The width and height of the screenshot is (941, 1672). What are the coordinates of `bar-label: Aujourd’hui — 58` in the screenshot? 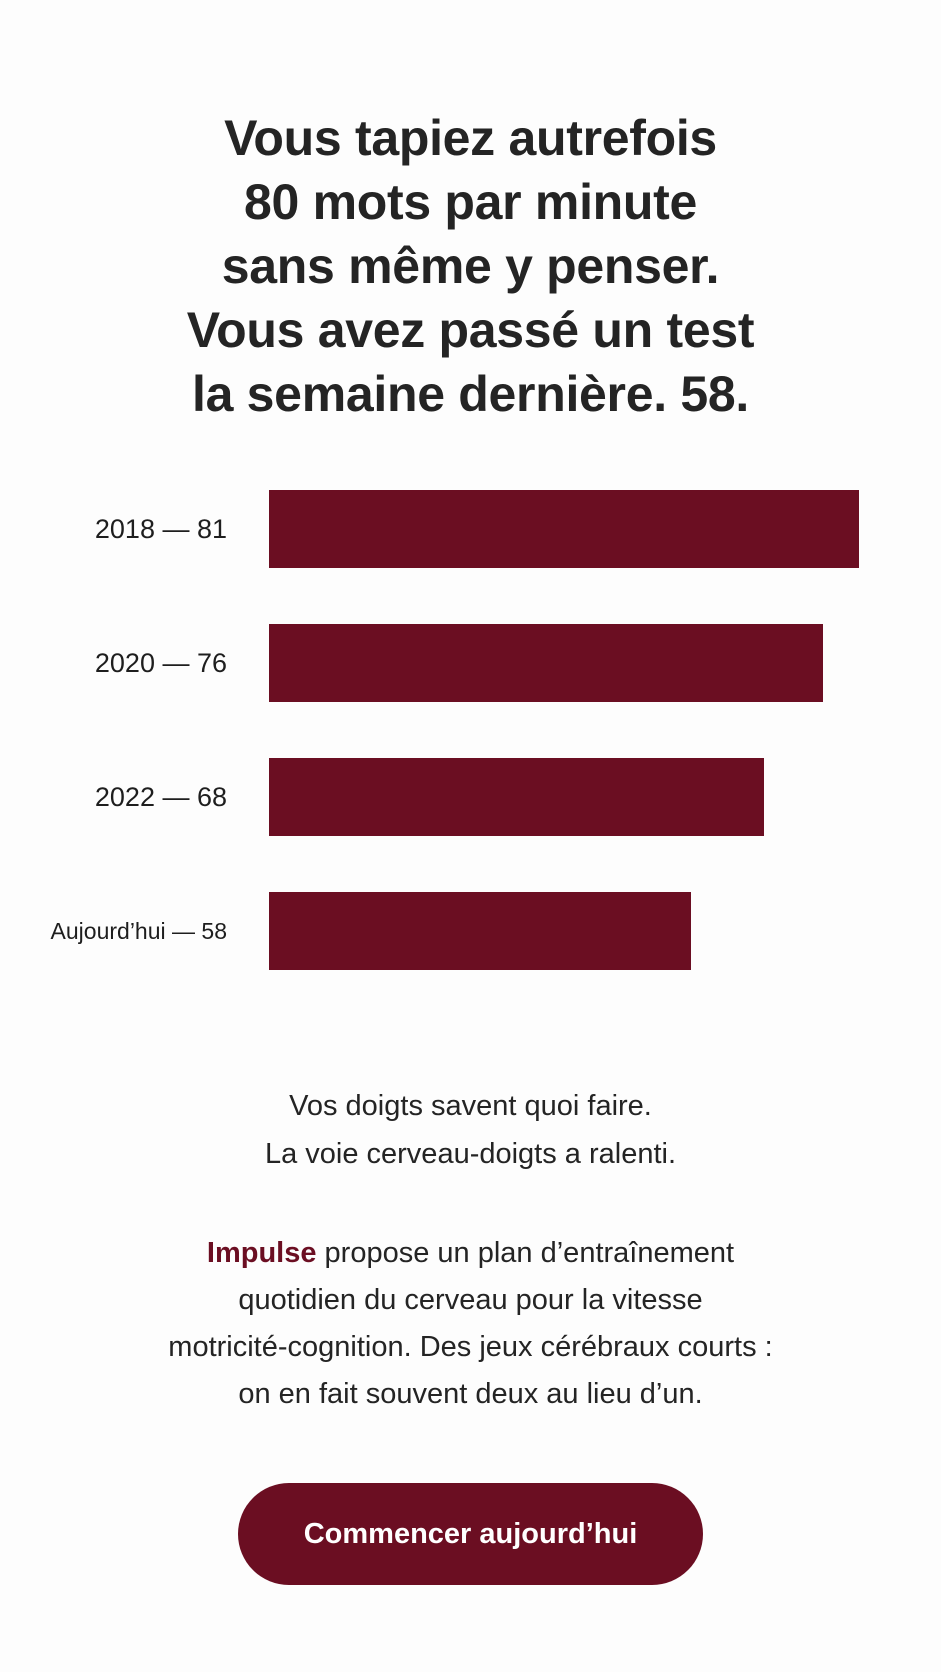 It's located at (138, 931).